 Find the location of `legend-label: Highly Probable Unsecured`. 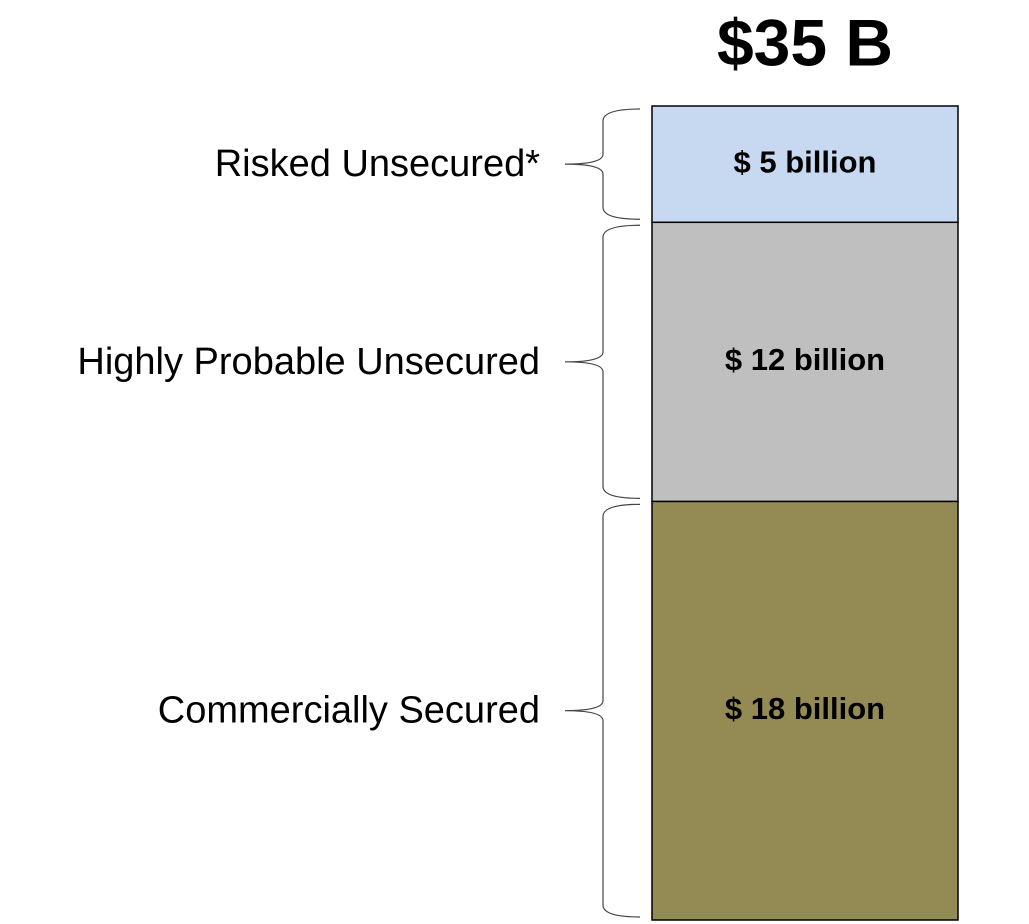

legend-label: Highly Probable Unsecured is located at coordinates (308, 362).